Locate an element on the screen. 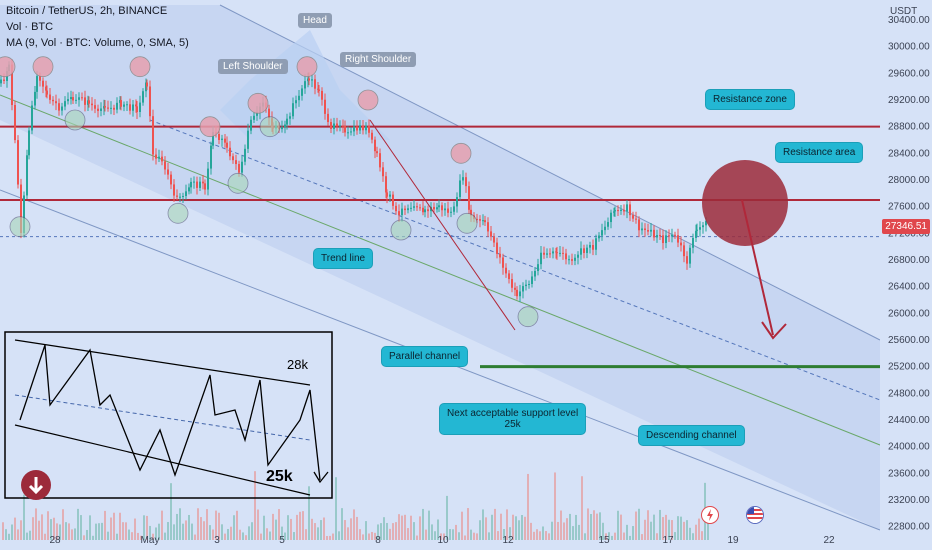  y-tick-label: 24800.00 is located at coordinates (909, 393).